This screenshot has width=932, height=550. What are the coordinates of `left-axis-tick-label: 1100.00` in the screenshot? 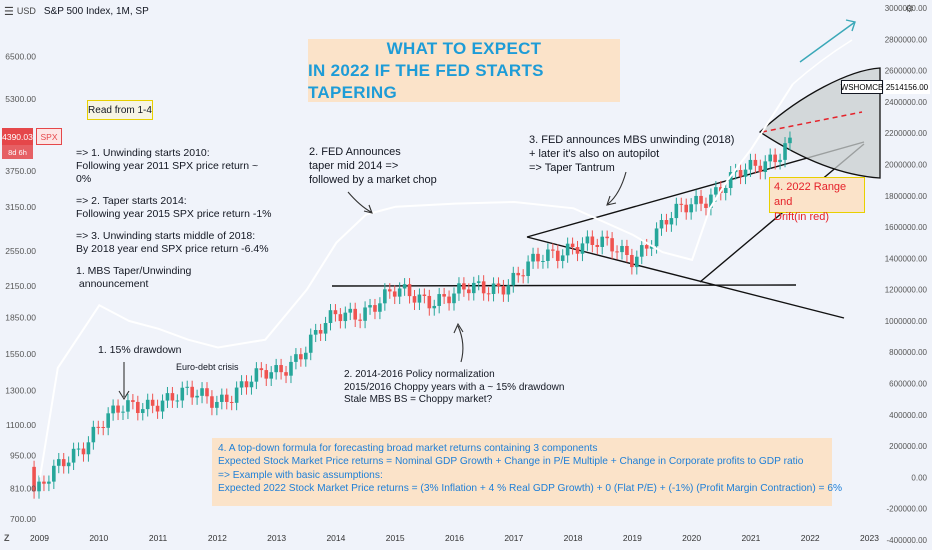 It's located at (21, 425).